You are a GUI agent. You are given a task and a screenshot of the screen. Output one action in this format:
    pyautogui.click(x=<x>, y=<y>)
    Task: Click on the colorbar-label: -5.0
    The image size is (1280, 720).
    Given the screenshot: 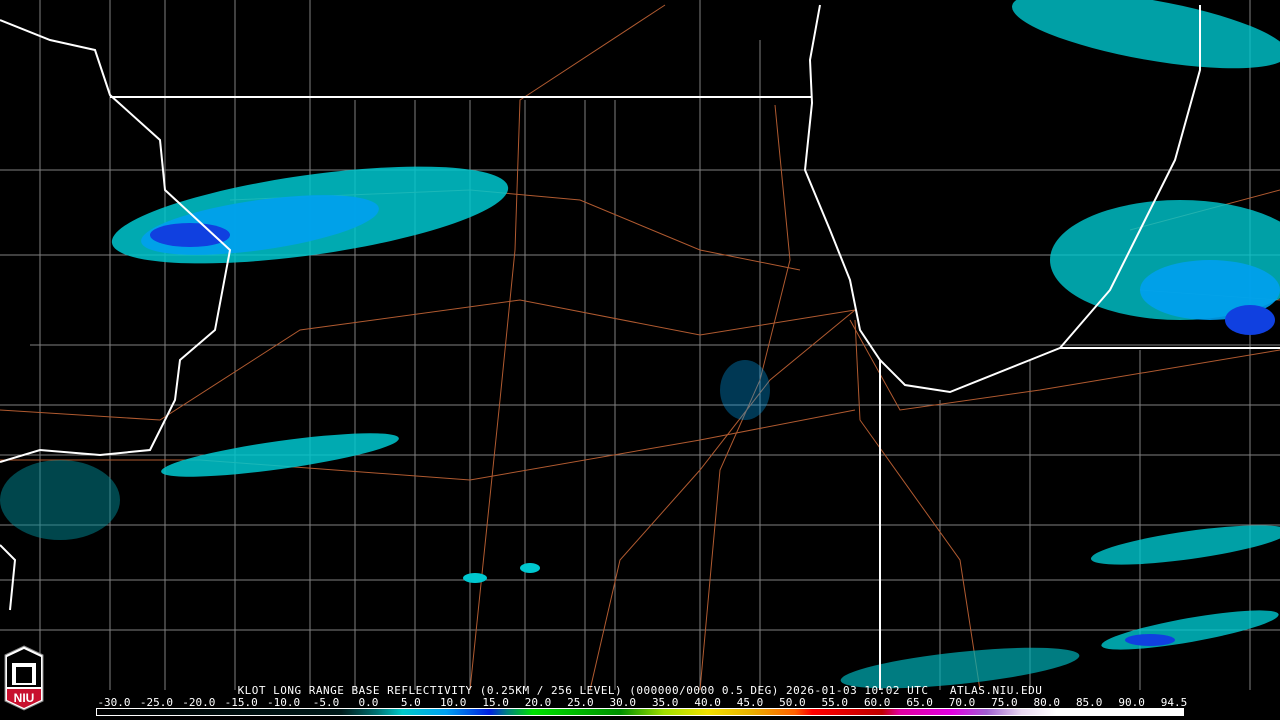 What is the action you would take?
    pyautogui.click(x=326, y=702)
    